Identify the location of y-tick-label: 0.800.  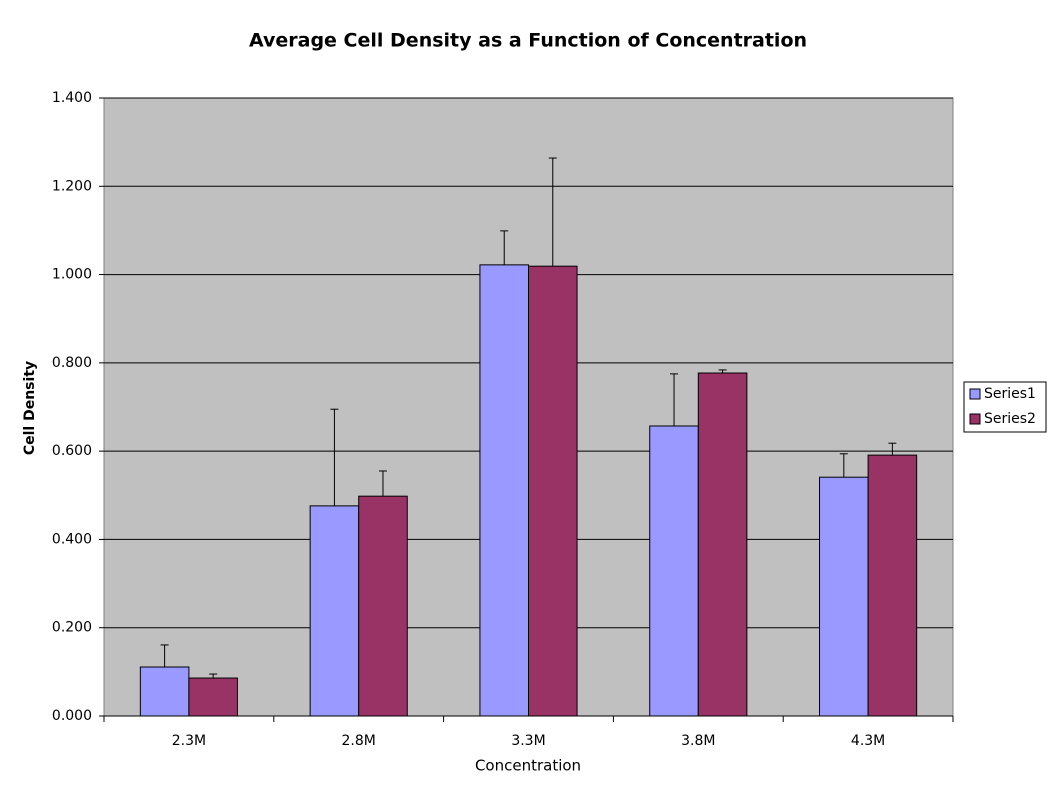
(72, 363).